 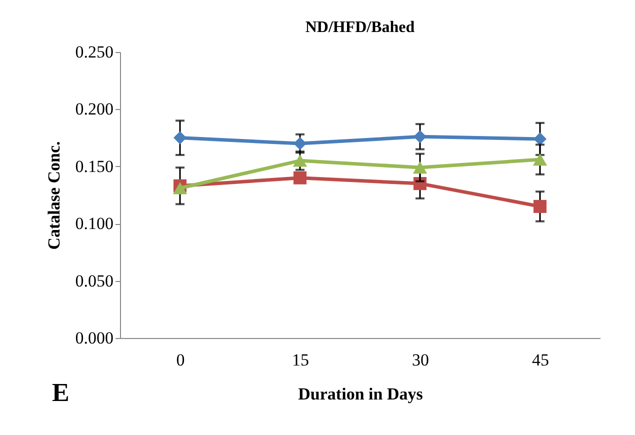 What do you see at coordinates (54, 195) in the screenshot?
I see `y-axis-title: Catalase Conc.` at bounding box center [54, 195].